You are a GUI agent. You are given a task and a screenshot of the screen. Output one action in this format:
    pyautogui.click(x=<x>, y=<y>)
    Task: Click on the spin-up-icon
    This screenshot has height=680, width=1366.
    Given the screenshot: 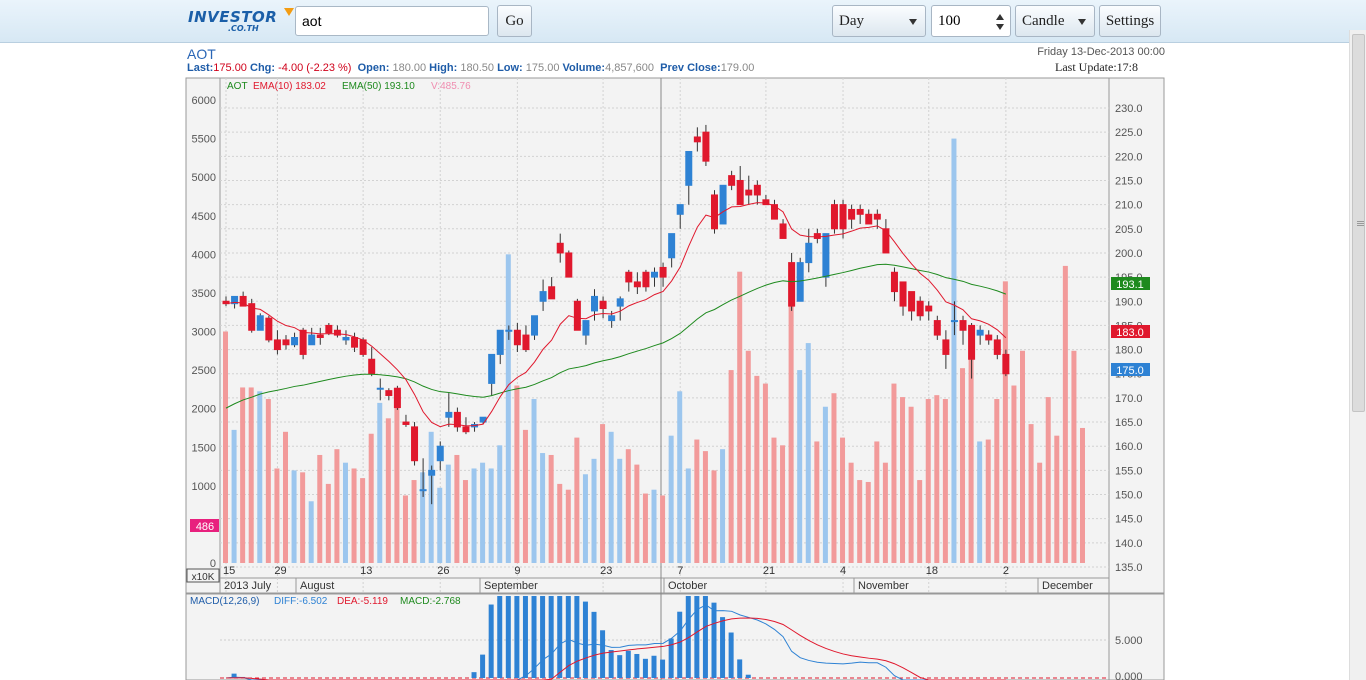 What is the action you would take?
    pyautogui.click(x=1000, y=17)
    